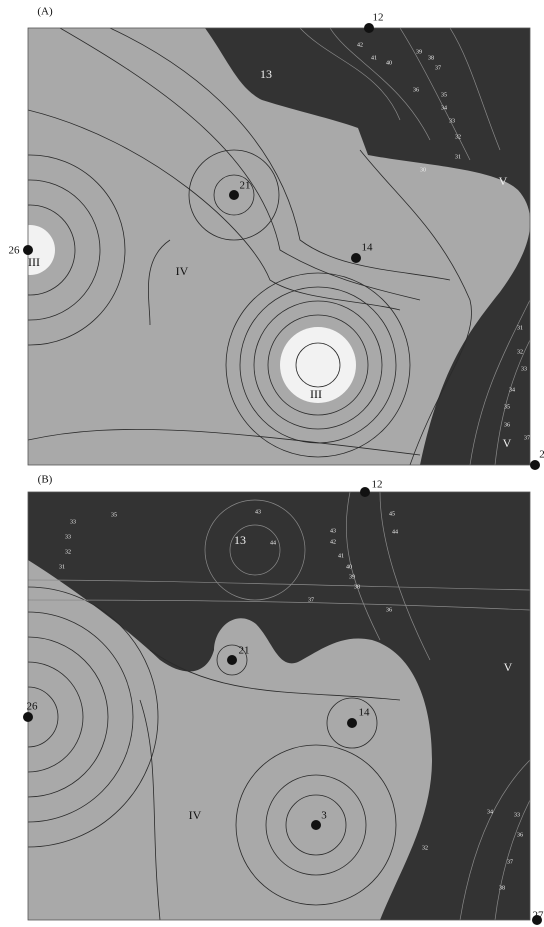 This screenshot has height=927, width=544. Describe the element at coordinates (541, 455) in the screenshot. I see `well-label: 2` at that location.